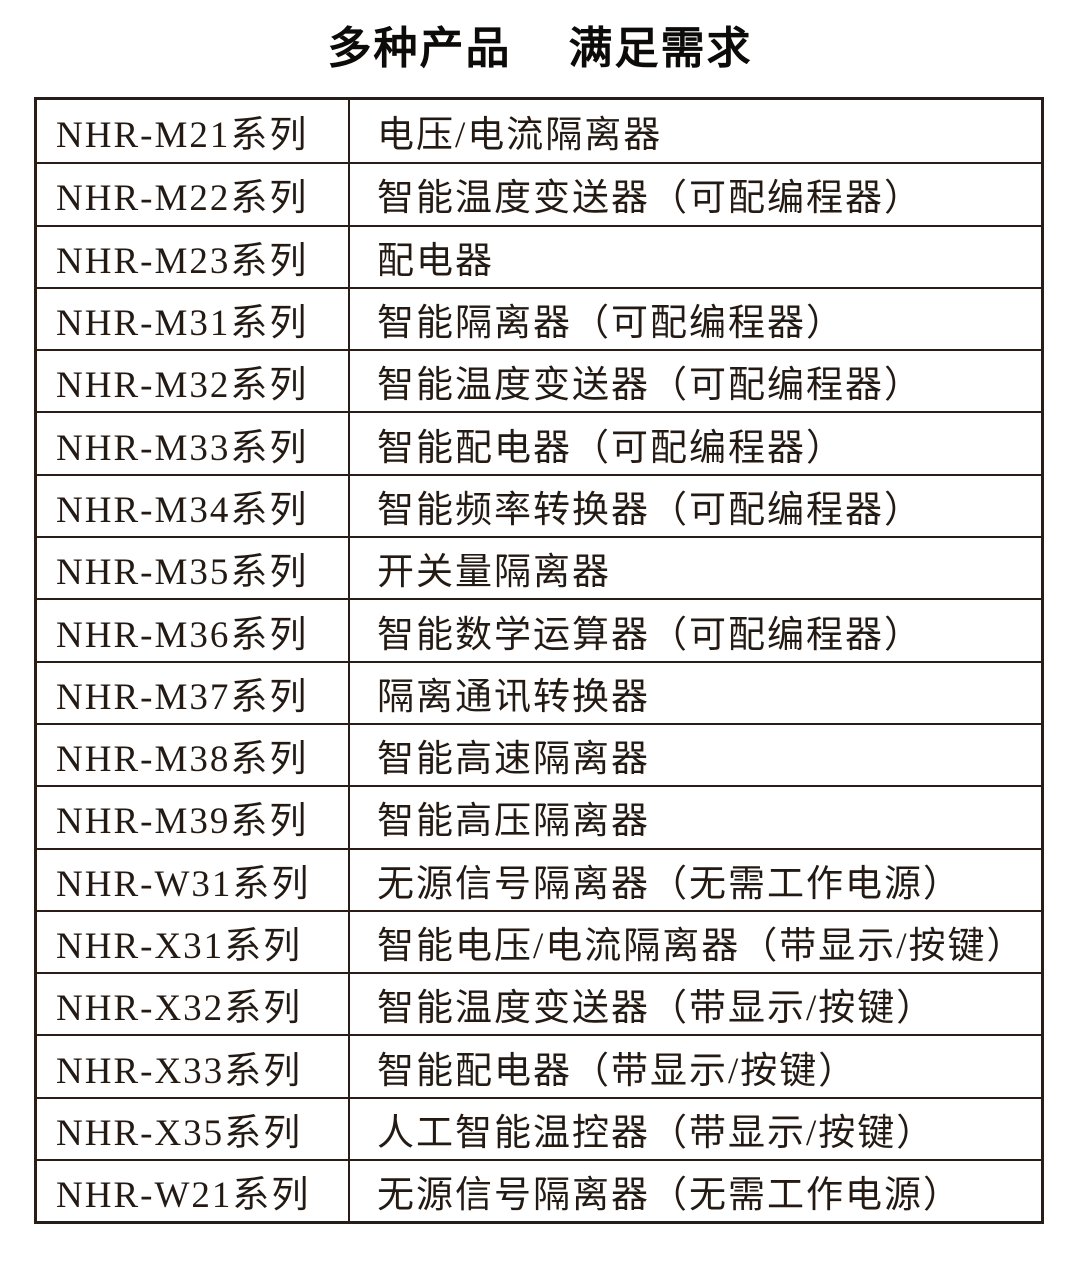 This screenshot has width=1080, height=1277. Describe the element at coordinates (193, 942) in the screenshot. I see `series-cell: NHR-X31系列` at that location.